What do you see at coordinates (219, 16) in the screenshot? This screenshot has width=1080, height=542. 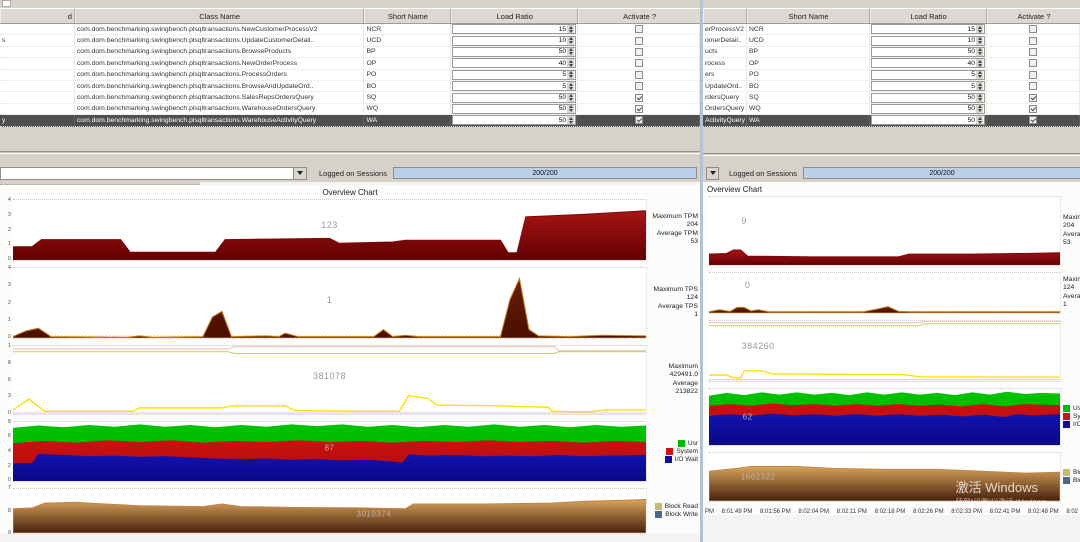 I see `column-header-class-name: Class Name` at bounding box center [219, 16].